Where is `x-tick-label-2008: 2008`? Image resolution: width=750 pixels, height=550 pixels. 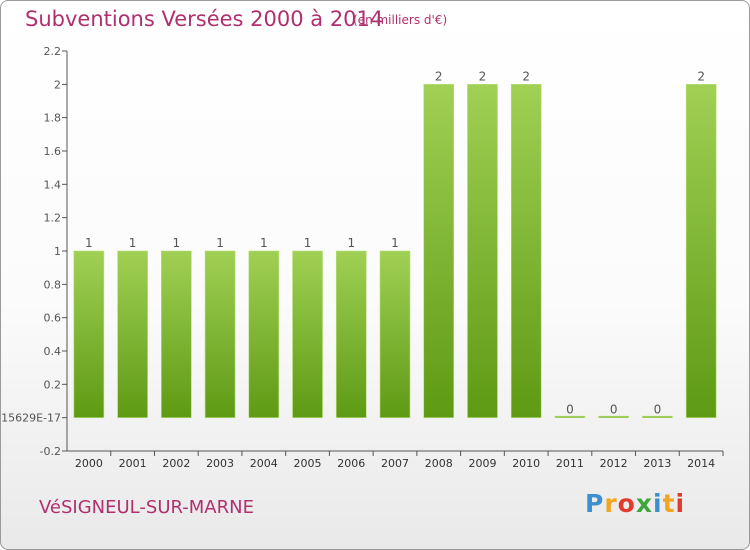
x-tick-label-2008: 2008 is located at coordinates (439, 463).